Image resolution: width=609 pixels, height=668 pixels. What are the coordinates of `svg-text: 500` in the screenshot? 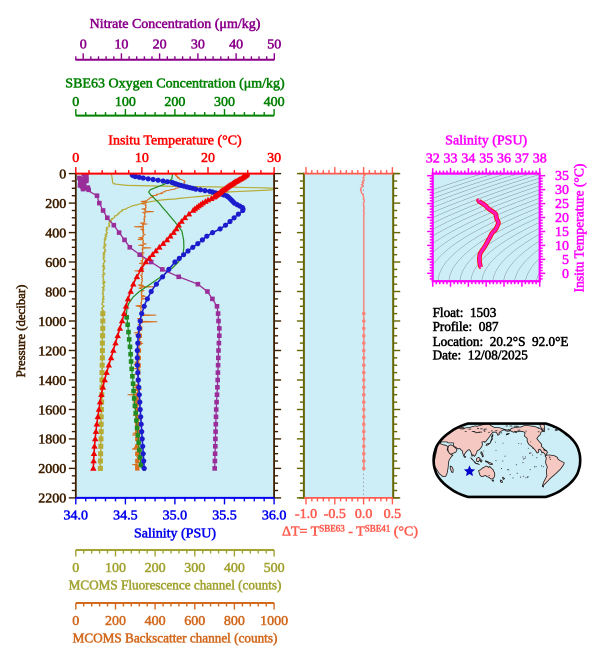 It's located at (274, 568).